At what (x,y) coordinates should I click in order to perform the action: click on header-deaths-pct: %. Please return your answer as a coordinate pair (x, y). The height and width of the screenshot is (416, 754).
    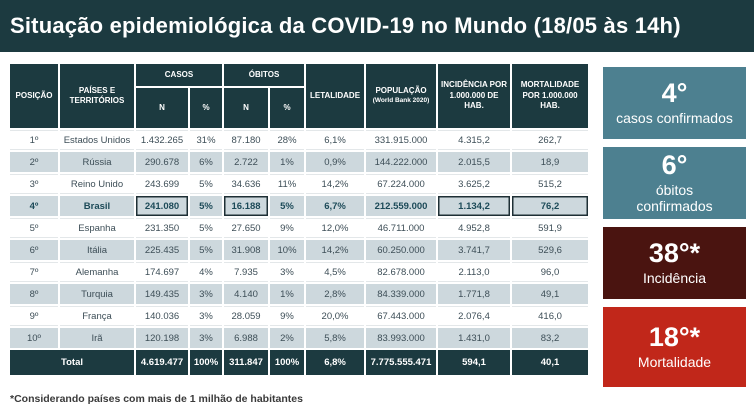
    Looking at the image, I should click on (287, 108).